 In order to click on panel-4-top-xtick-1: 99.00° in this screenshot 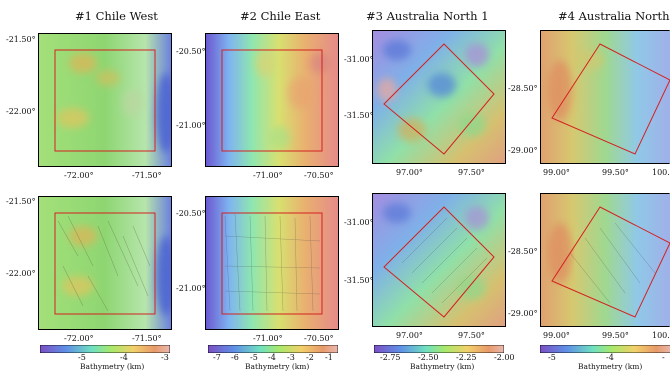, I will do `click(556, 172)`.